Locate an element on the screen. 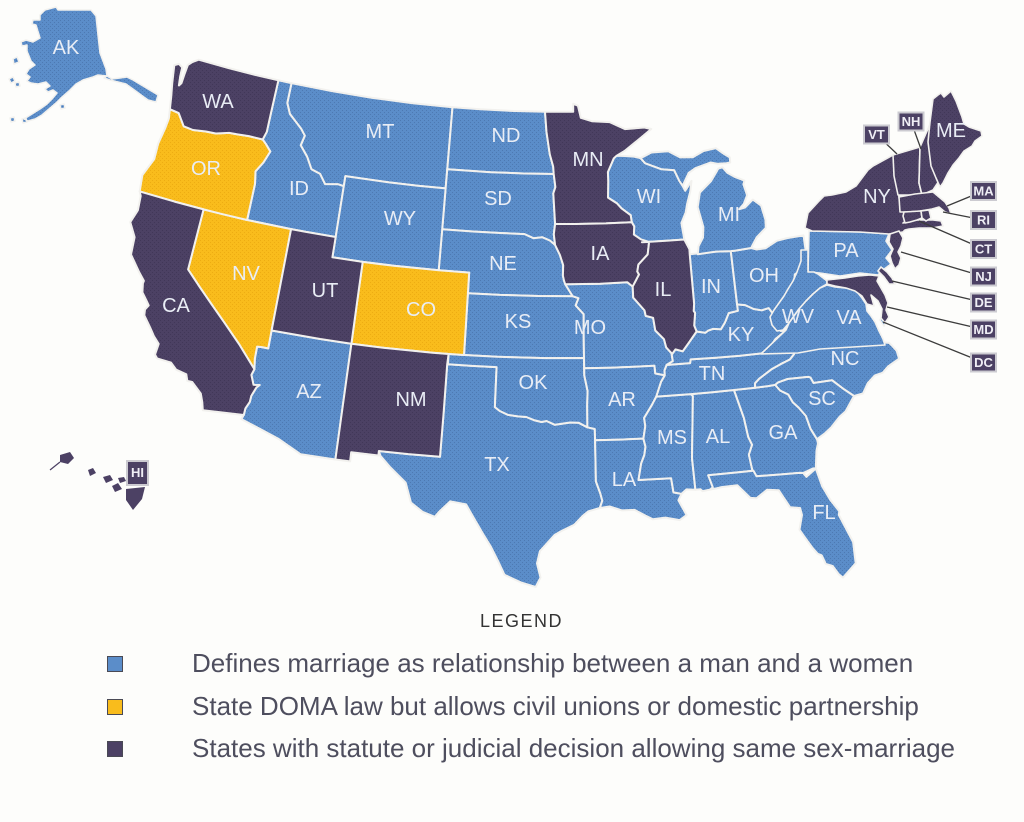  svg-text: OR is located at coordinates (206, 169).